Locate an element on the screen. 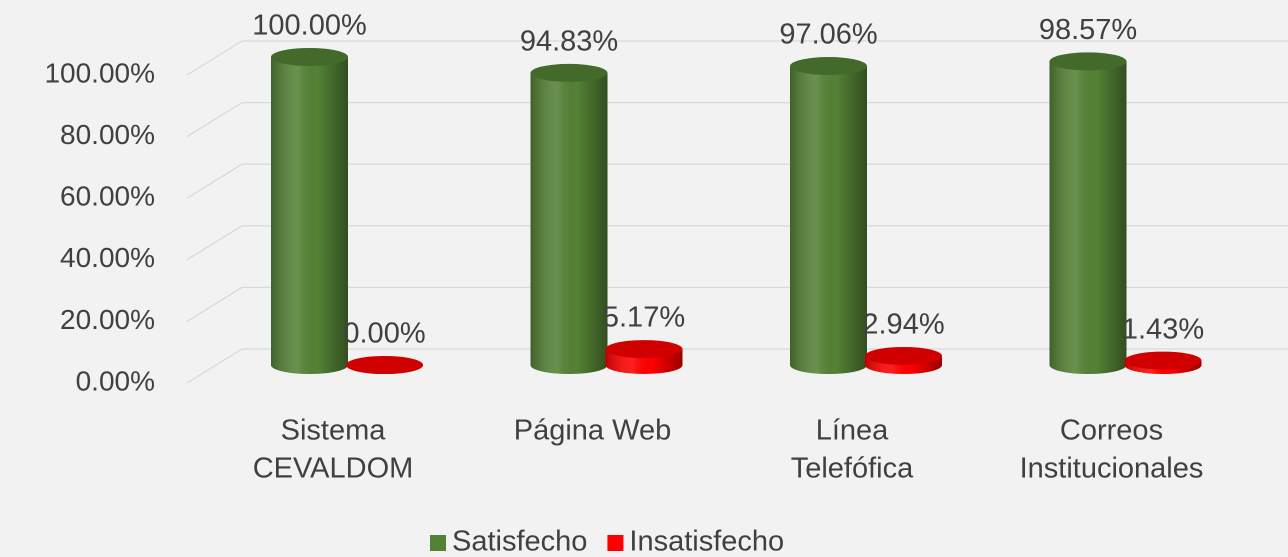 This screenshot has width=1288, height=557. x-tick-label: Página Web is located at coordinates (592, 431).